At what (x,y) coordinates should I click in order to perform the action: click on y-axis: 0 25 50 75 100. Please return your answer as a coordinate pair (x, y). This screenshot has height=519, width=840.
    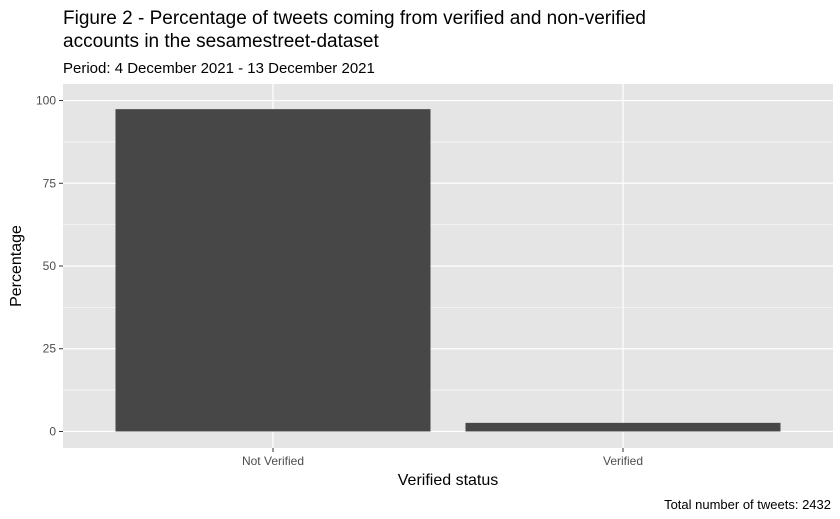
    Looking at the image, I should click on (49, 266).